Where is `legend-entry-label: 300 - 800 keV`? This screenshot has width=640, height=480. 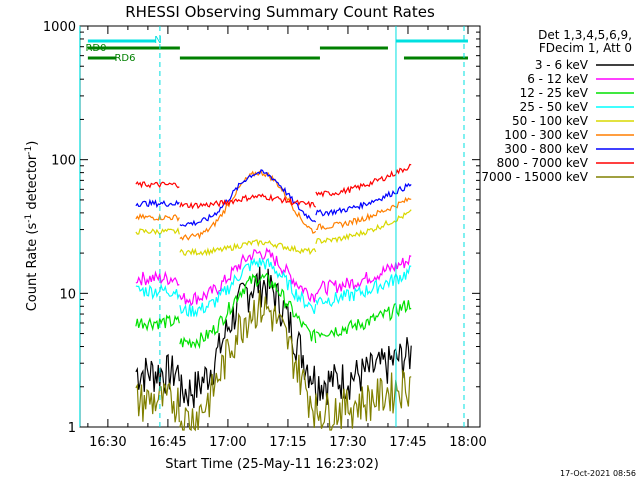
legend-entry-label: 300 - 800 keV is located at coordinates (546, 149).